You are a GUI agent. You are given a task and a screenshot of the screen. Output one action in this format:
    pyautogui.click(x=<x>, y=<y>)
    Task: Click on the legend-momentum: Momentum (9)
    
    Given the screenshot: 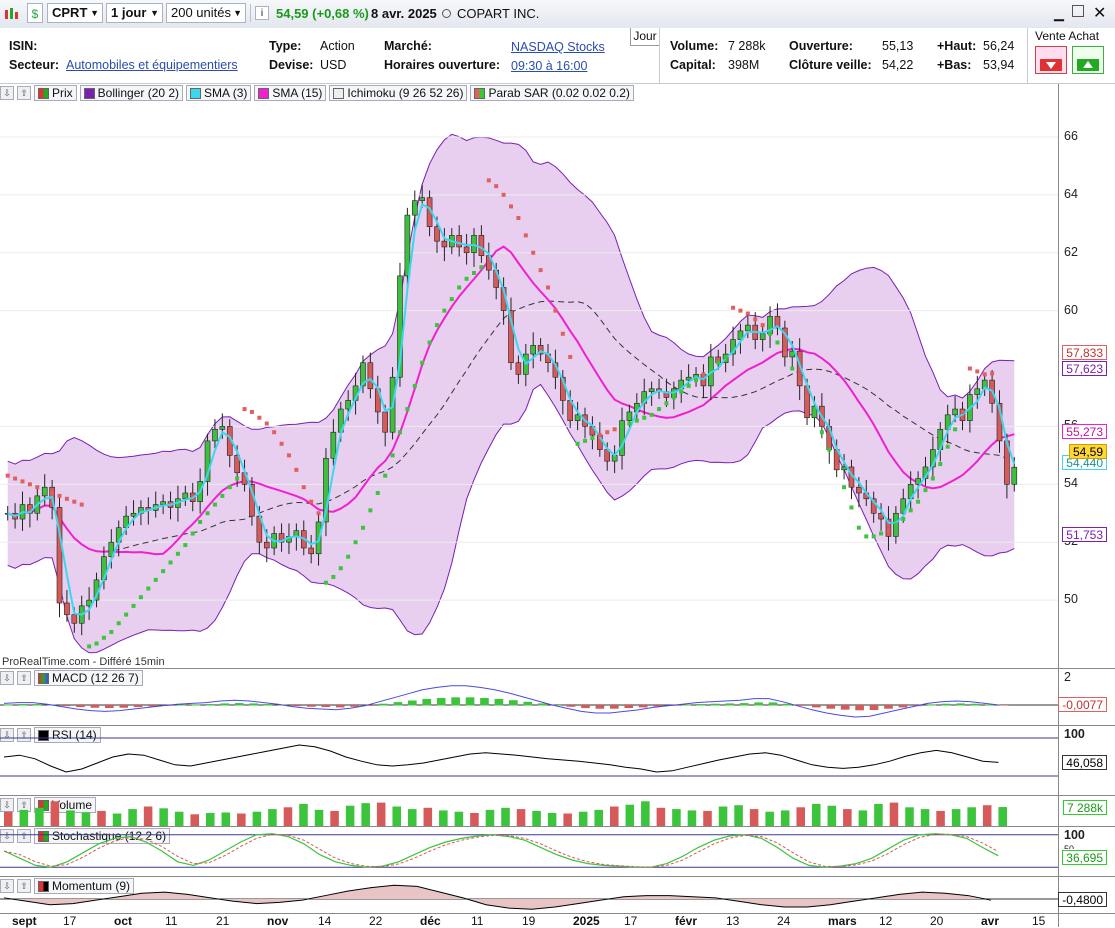 What is the action you would take?
    pyautogui.click(x=84, y=886)
    